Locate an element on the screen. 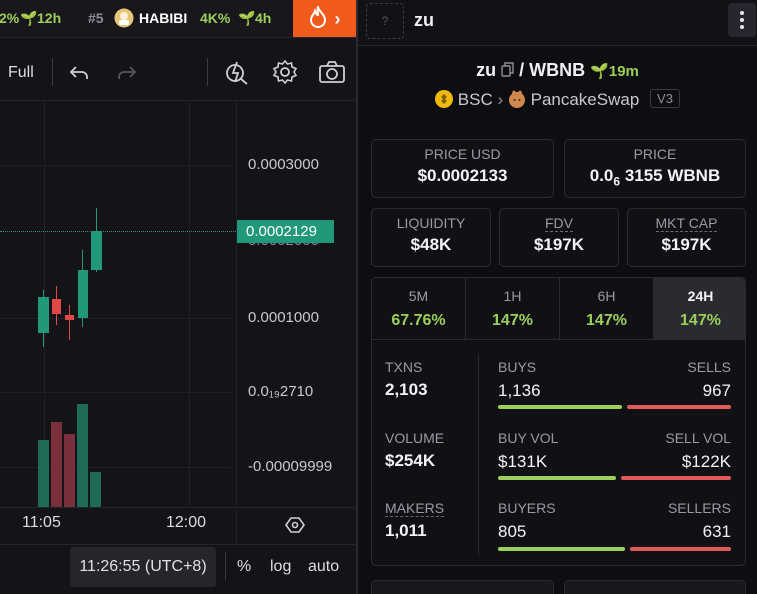 This screenshot has width=757, height=594. reset-scale-icon is located at coordinates (295, 525).